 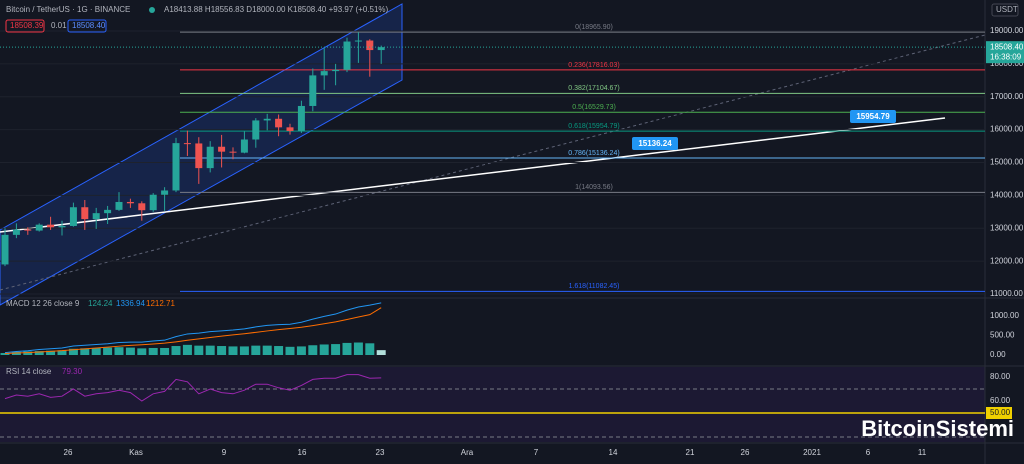 I want to click on last-price: 18508.40, so click(x=1007, y=46).